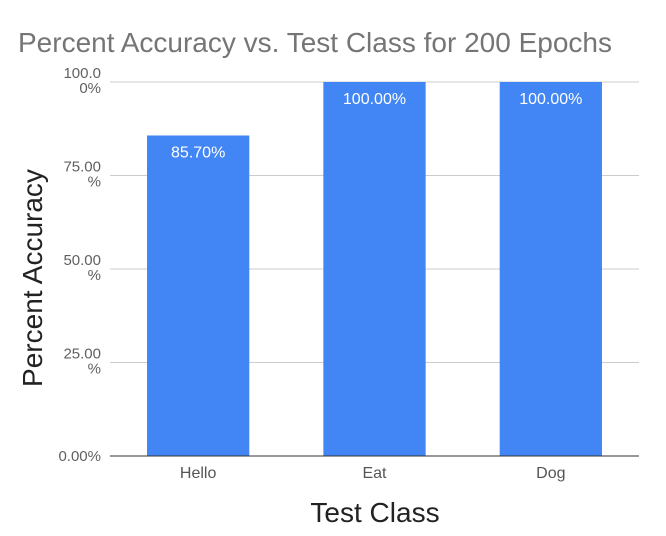 The image size is (666, 536). What do you see at coordinates (374, 512) in the screenshot?
I see `x-axis-title: Test Class` at bounding box center [374, 512].